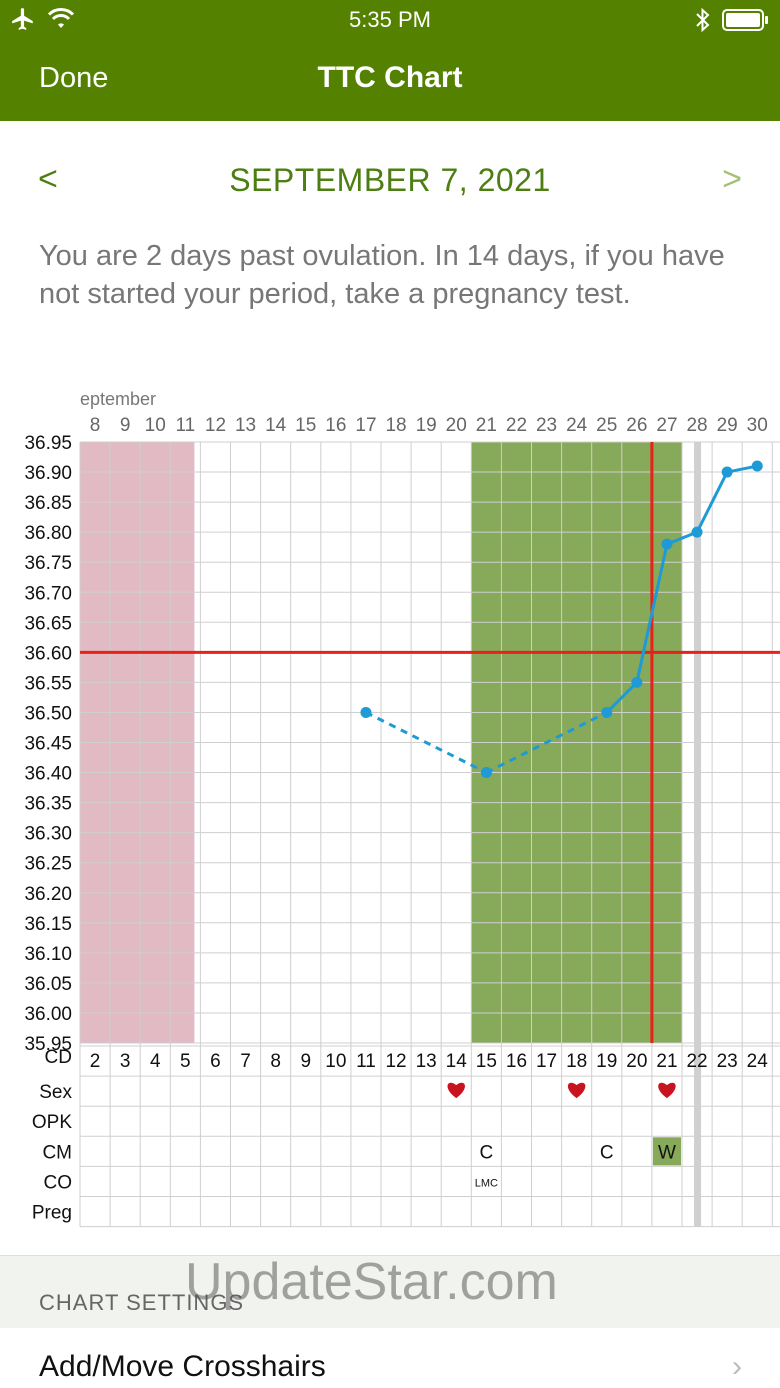 This screenshot has height=1388, width=780. Describe the element at coordinates (48, 653) in the screenshot. I see `y-tick-label: 36.60` at that location.